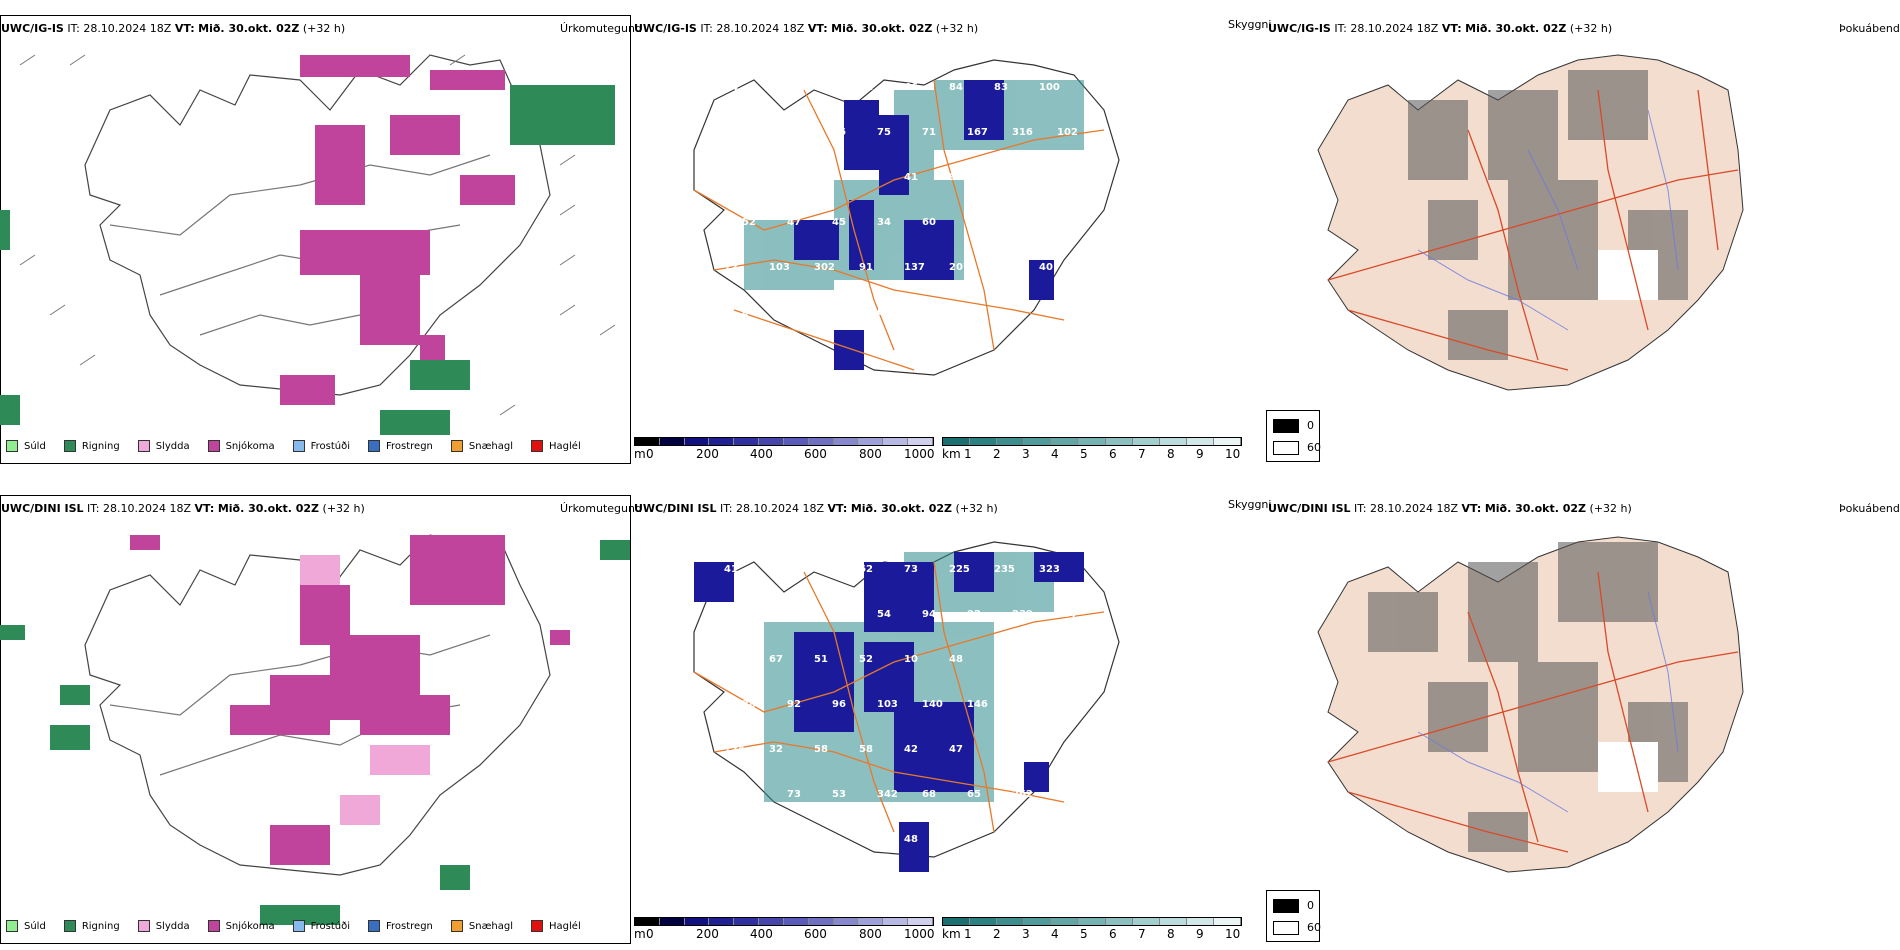 The height and width of the screenshot is (950, 1900). What do you see at coordinates (1113, 454) in the screenshot?
I see `tick-label: 6` at bounding box center [1113, 454].